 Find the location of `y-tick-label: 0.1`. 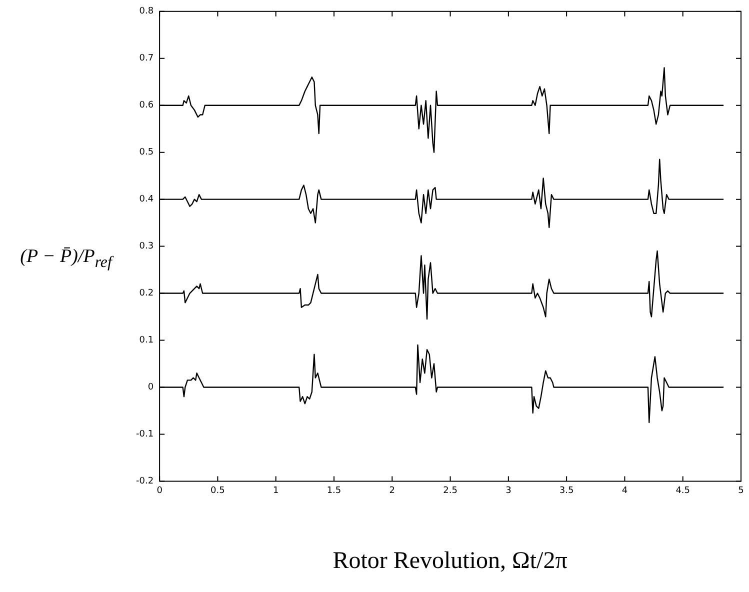

y-tick-label: 0.1 is located at coordinates (146, 341).